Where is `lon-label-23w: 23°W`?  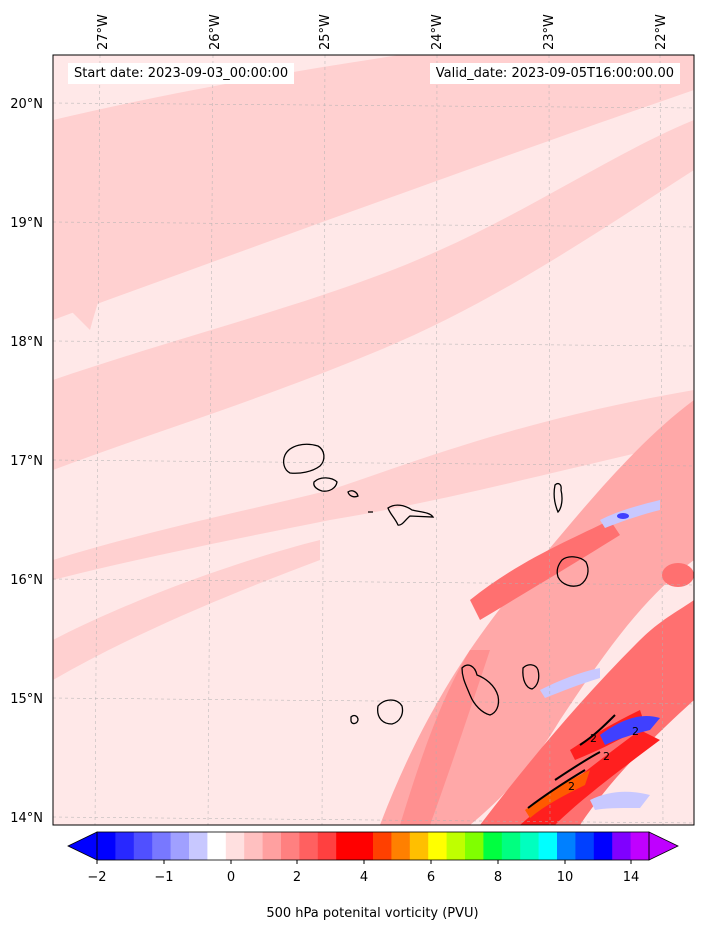 lon-label-23w: 23°W is located at coordinates (549, 32).